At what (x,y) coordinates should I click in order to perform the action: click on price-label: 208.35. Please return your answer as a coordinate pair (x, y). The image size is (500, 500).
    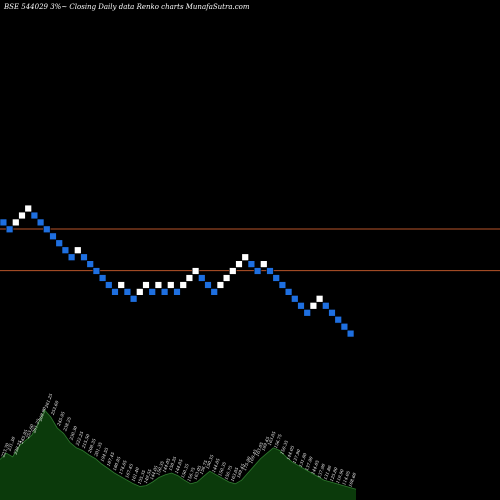
    Looking at the image, I should click on (92, 446).